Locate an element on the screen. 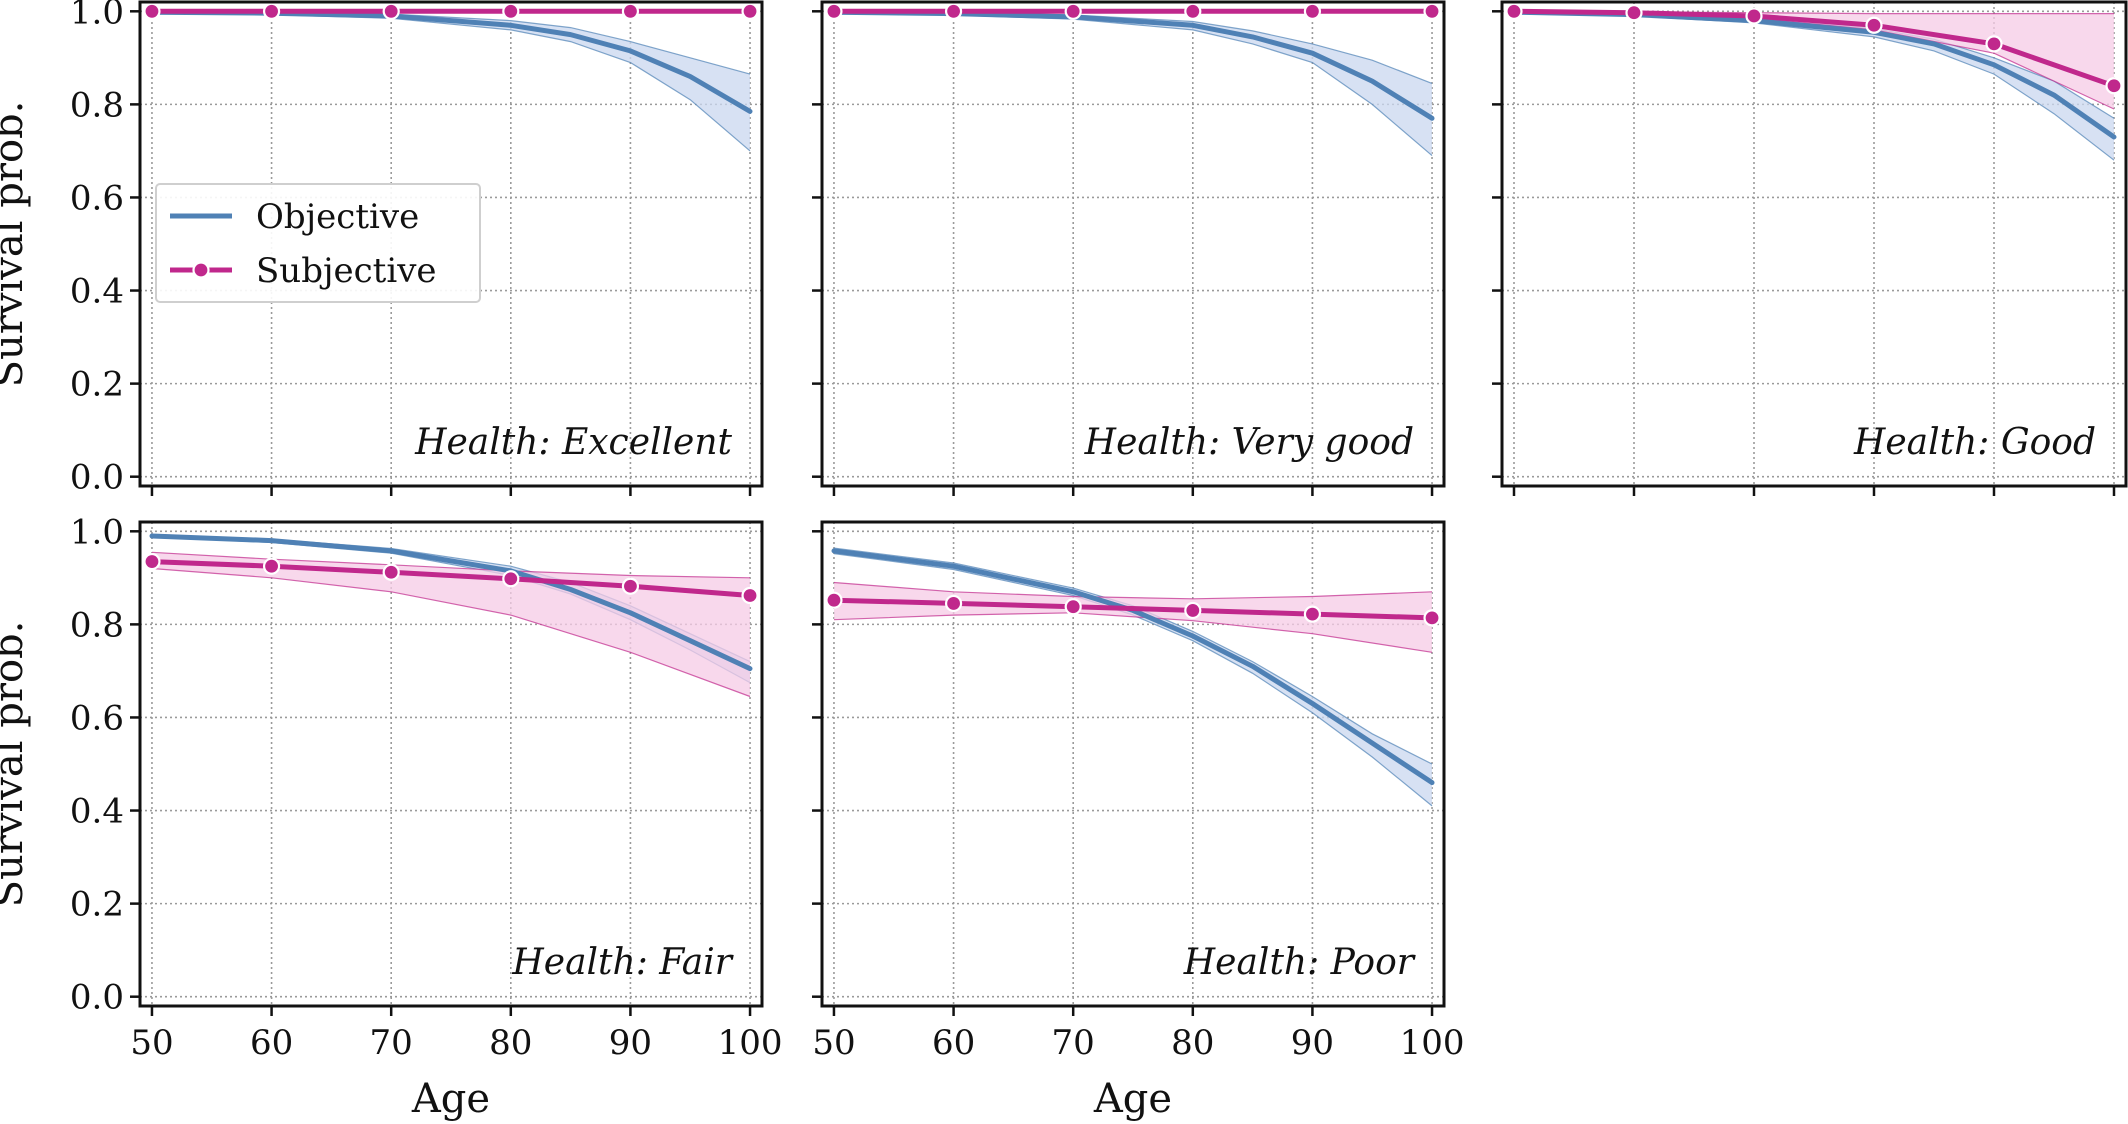 The width and height of the screenshot is (2128, 1124). legend-marker is located at coordinates (201, 270).